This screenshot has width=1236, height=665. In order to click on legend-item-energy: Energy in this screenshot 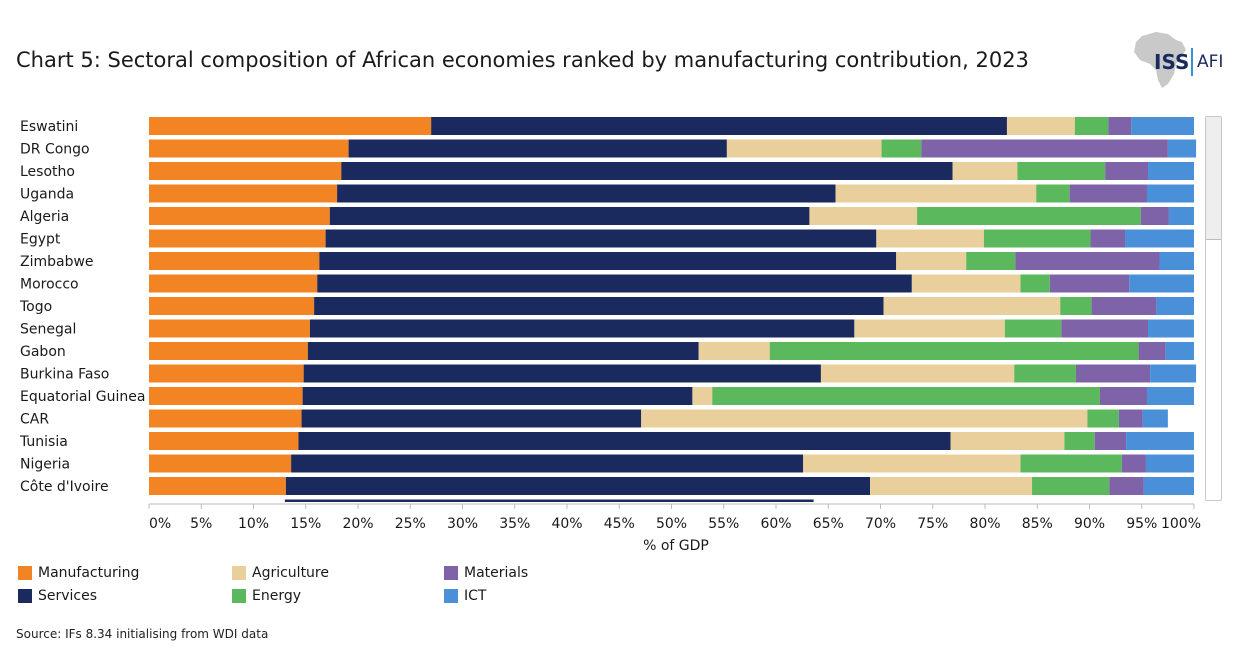, I will do `click(266, 596)`.